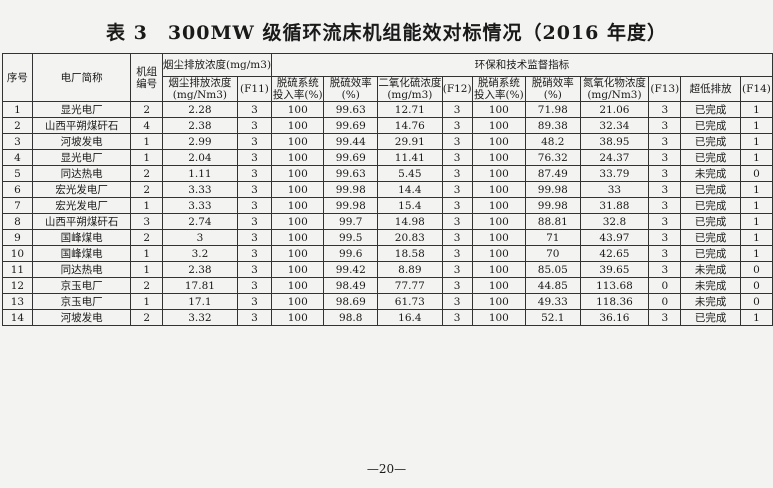  Describe the element at coordinates (351, 157) in the screenshot. I see `table-cell: 99.69` at that location.